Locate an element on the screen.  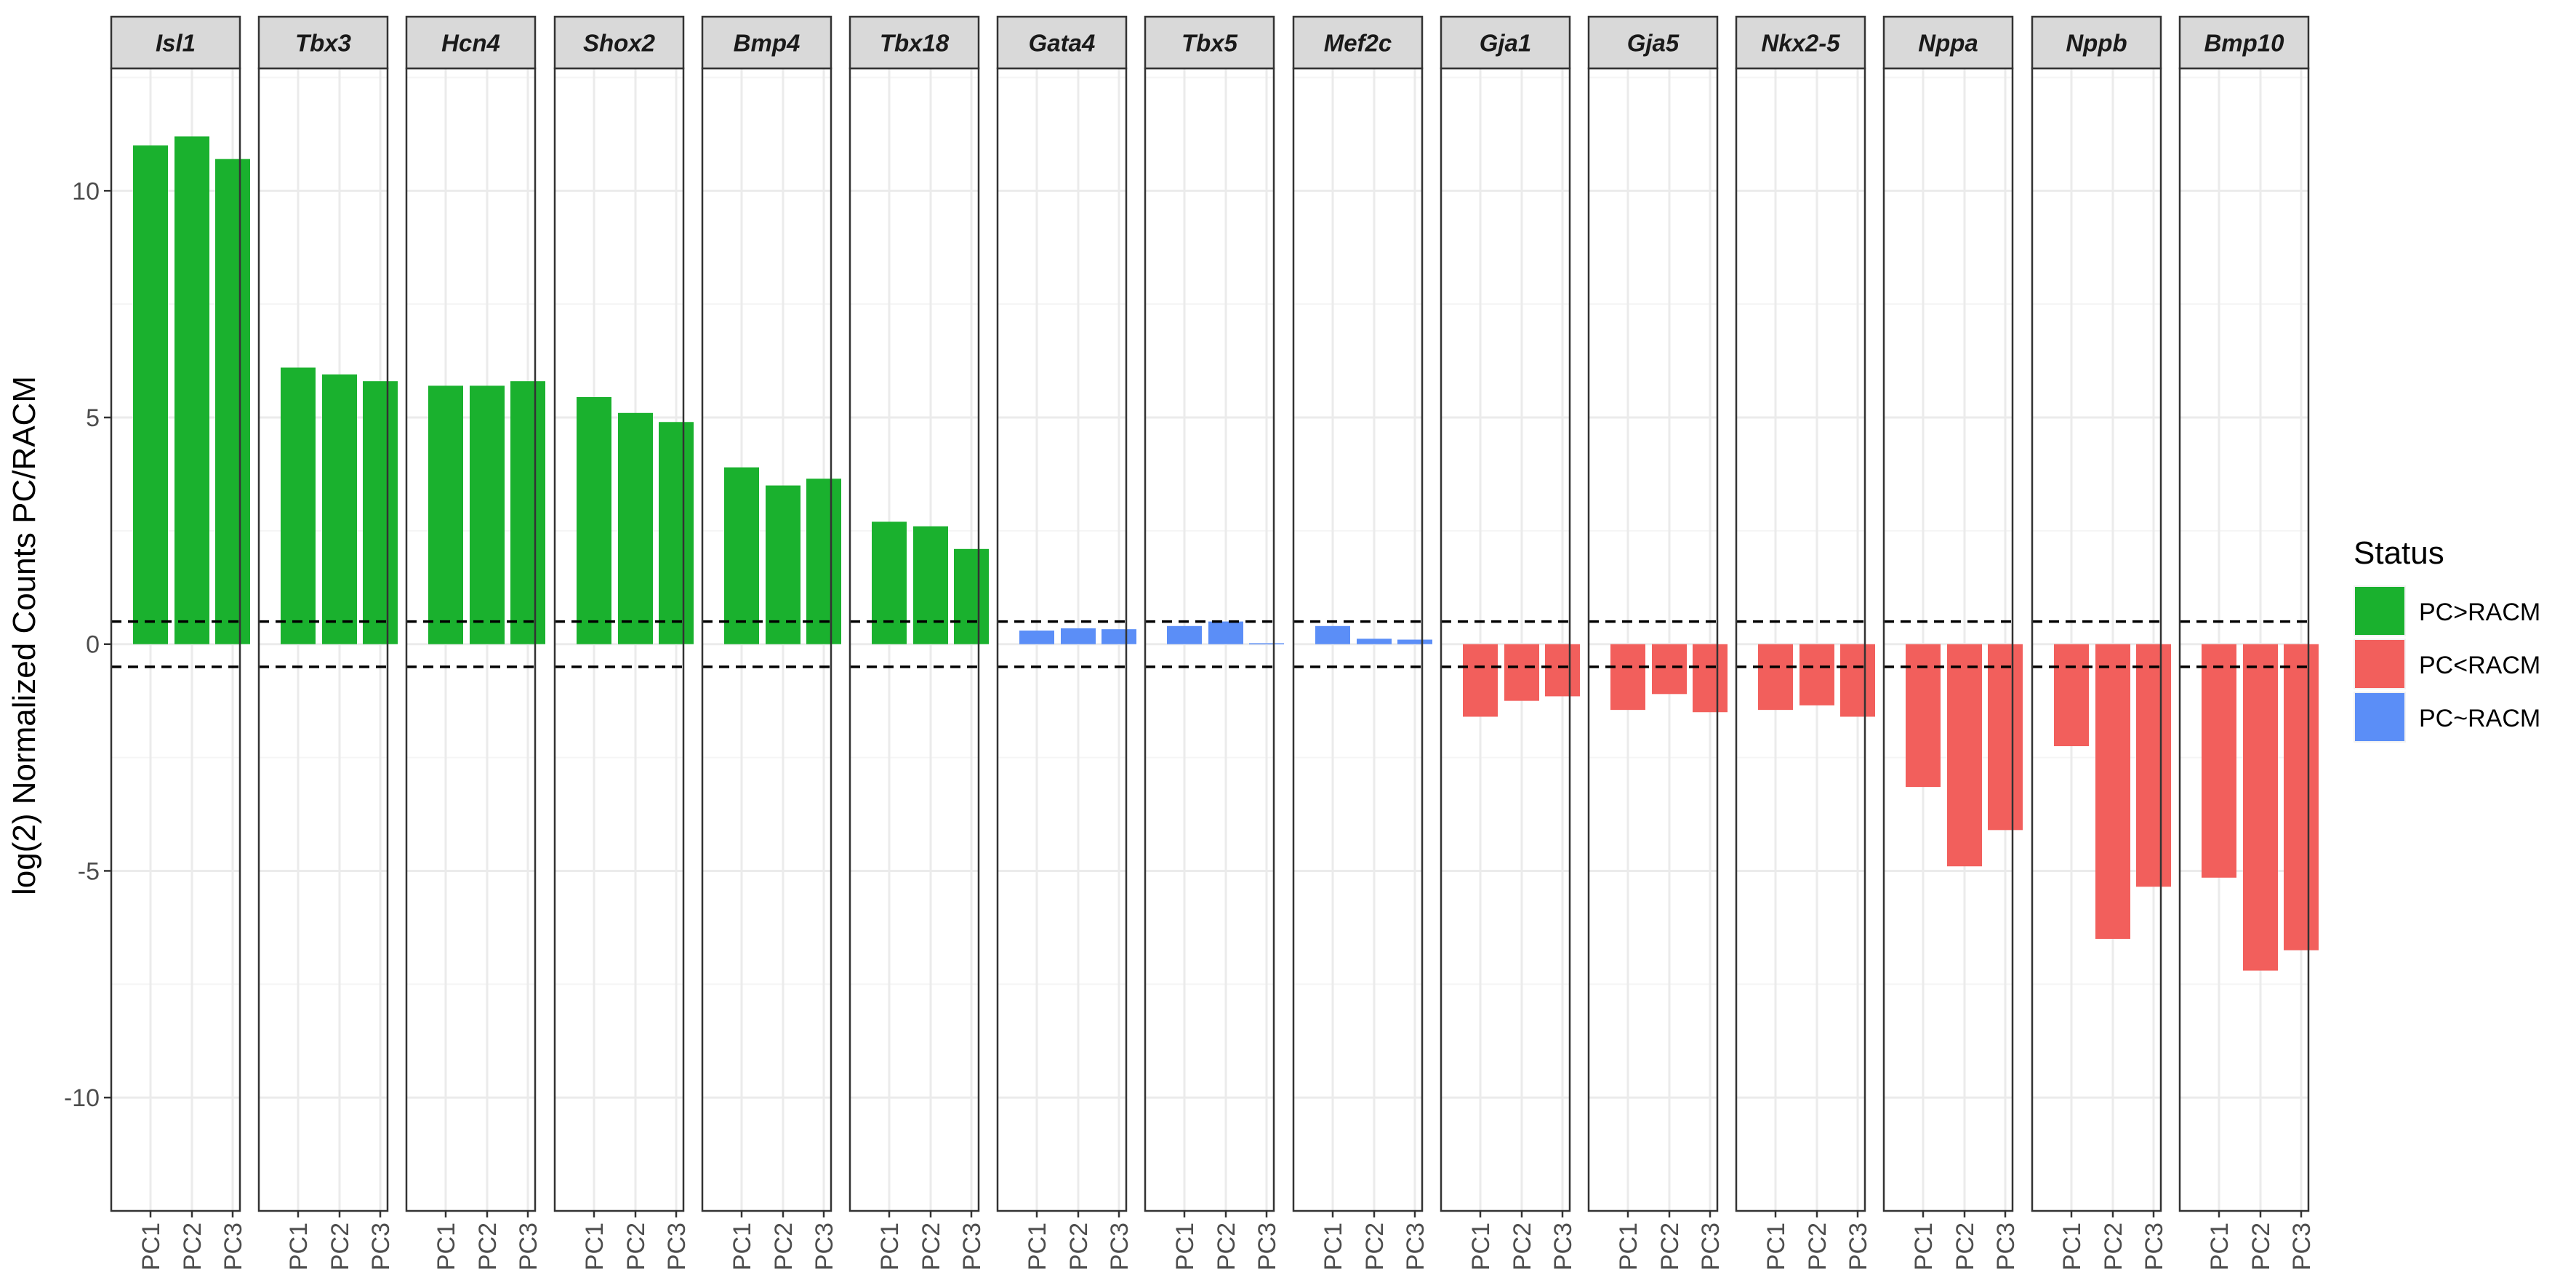
strip-label: Nppb is located at coordinates (2096, 43).